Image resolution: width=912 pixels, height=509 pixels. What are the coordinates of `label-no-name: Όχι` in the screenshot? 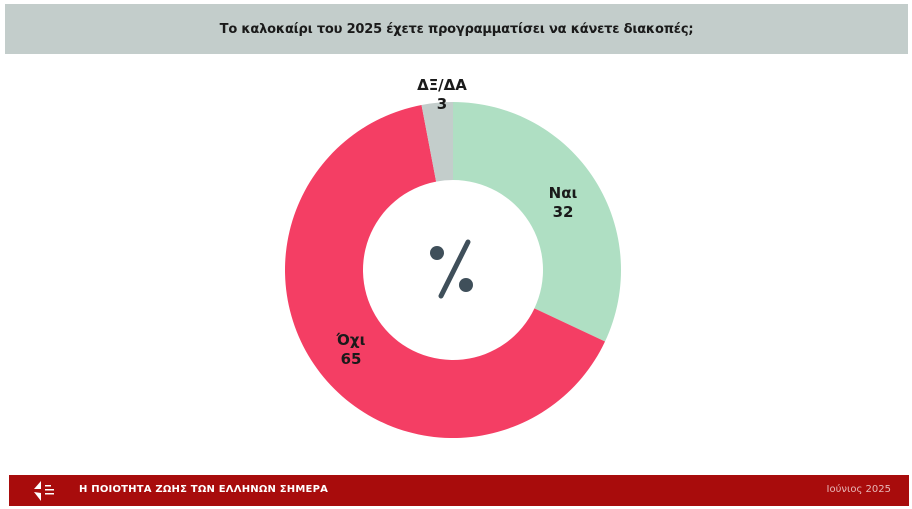 It's located at (351, 340).